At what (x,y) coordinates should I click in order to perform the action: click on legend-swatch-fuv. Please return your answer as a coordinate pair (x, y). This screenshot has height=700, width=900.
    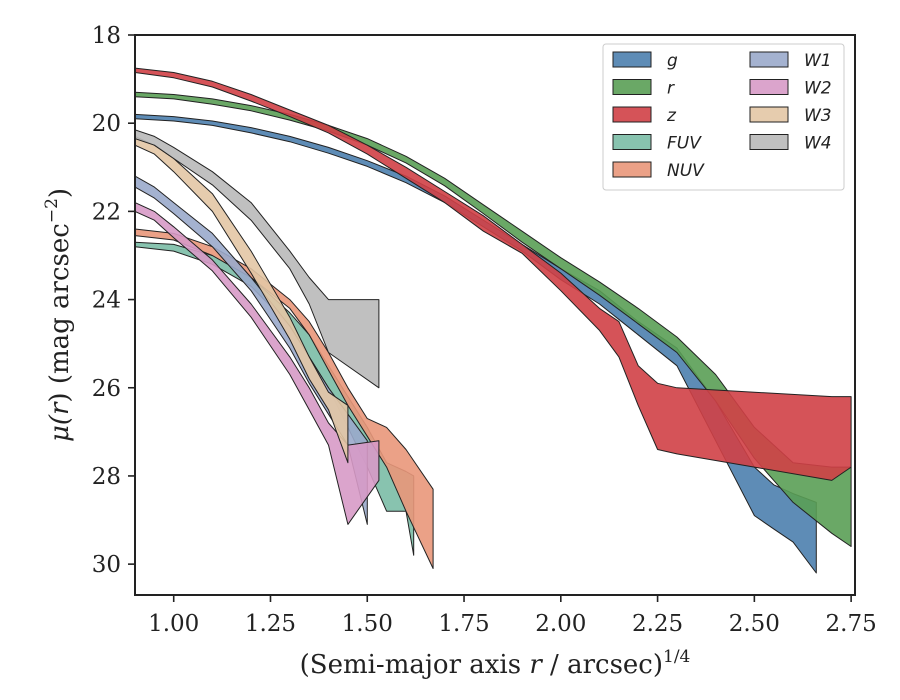
    Looking at the image, I should click on (632, 142).